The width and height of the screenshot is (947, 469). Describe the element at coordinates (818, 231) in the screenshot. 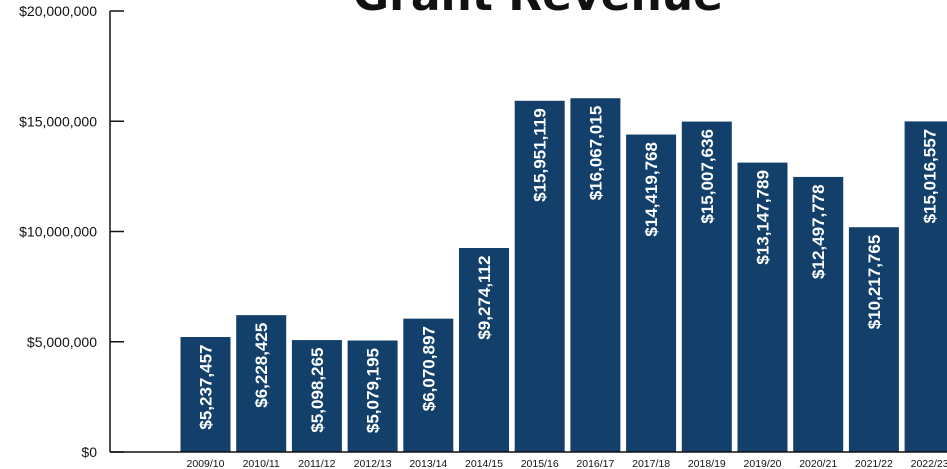

I see `bar-data-label: $12,497,778` at that location.